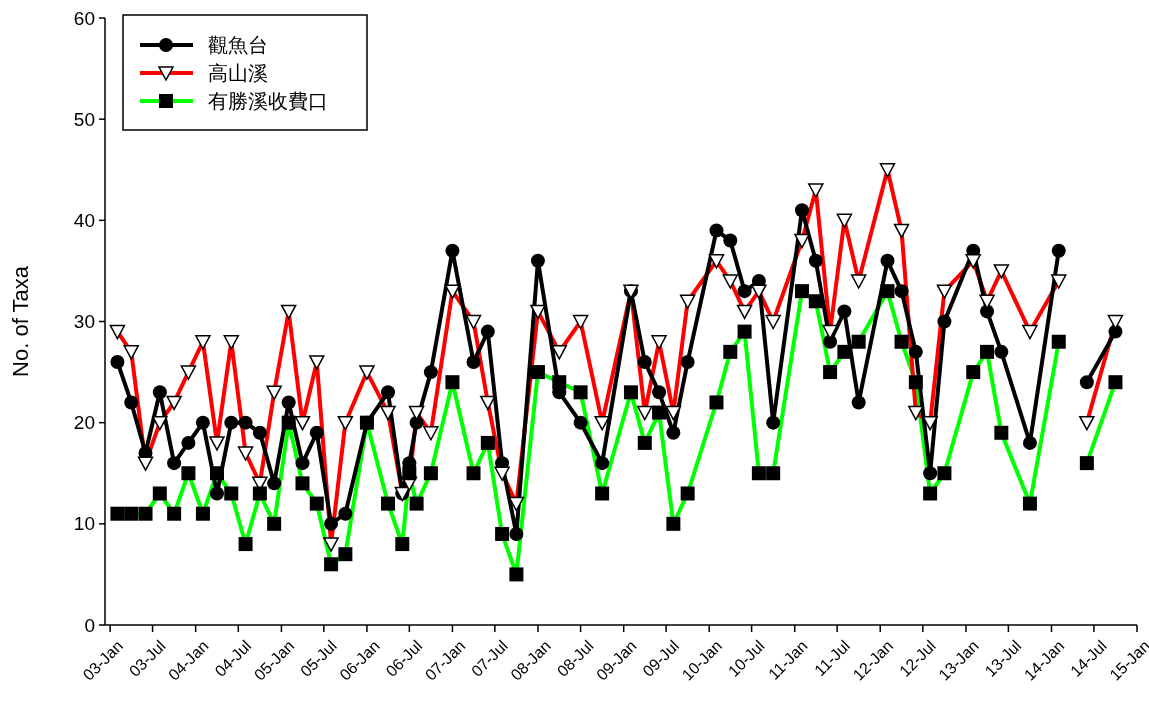  What do you see at coordinates (238, 45) in the screenshot?
I see `legend-label: 觀魚台` at bounding box center [238, 45].